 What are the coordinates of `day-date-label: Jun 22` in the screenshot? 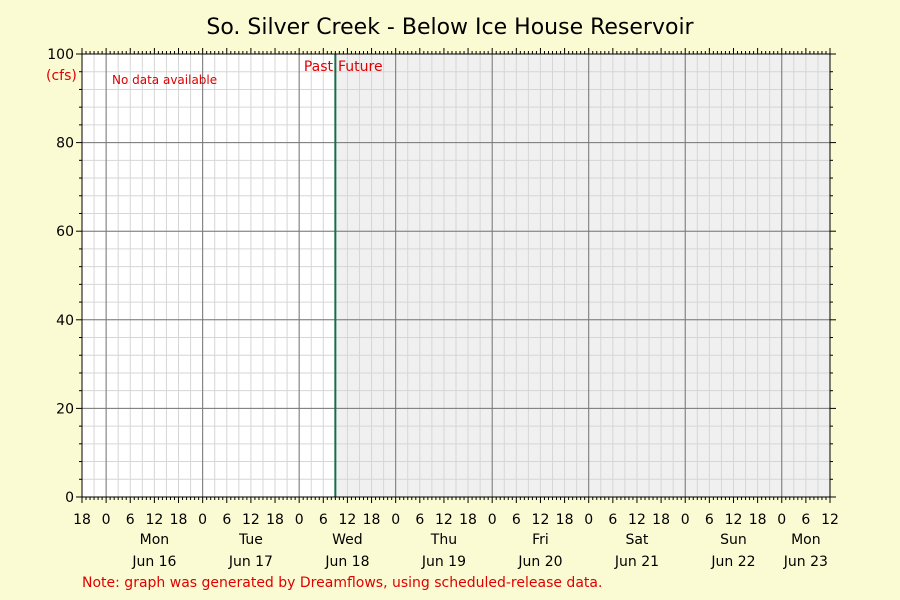 It's located at (732, 562).